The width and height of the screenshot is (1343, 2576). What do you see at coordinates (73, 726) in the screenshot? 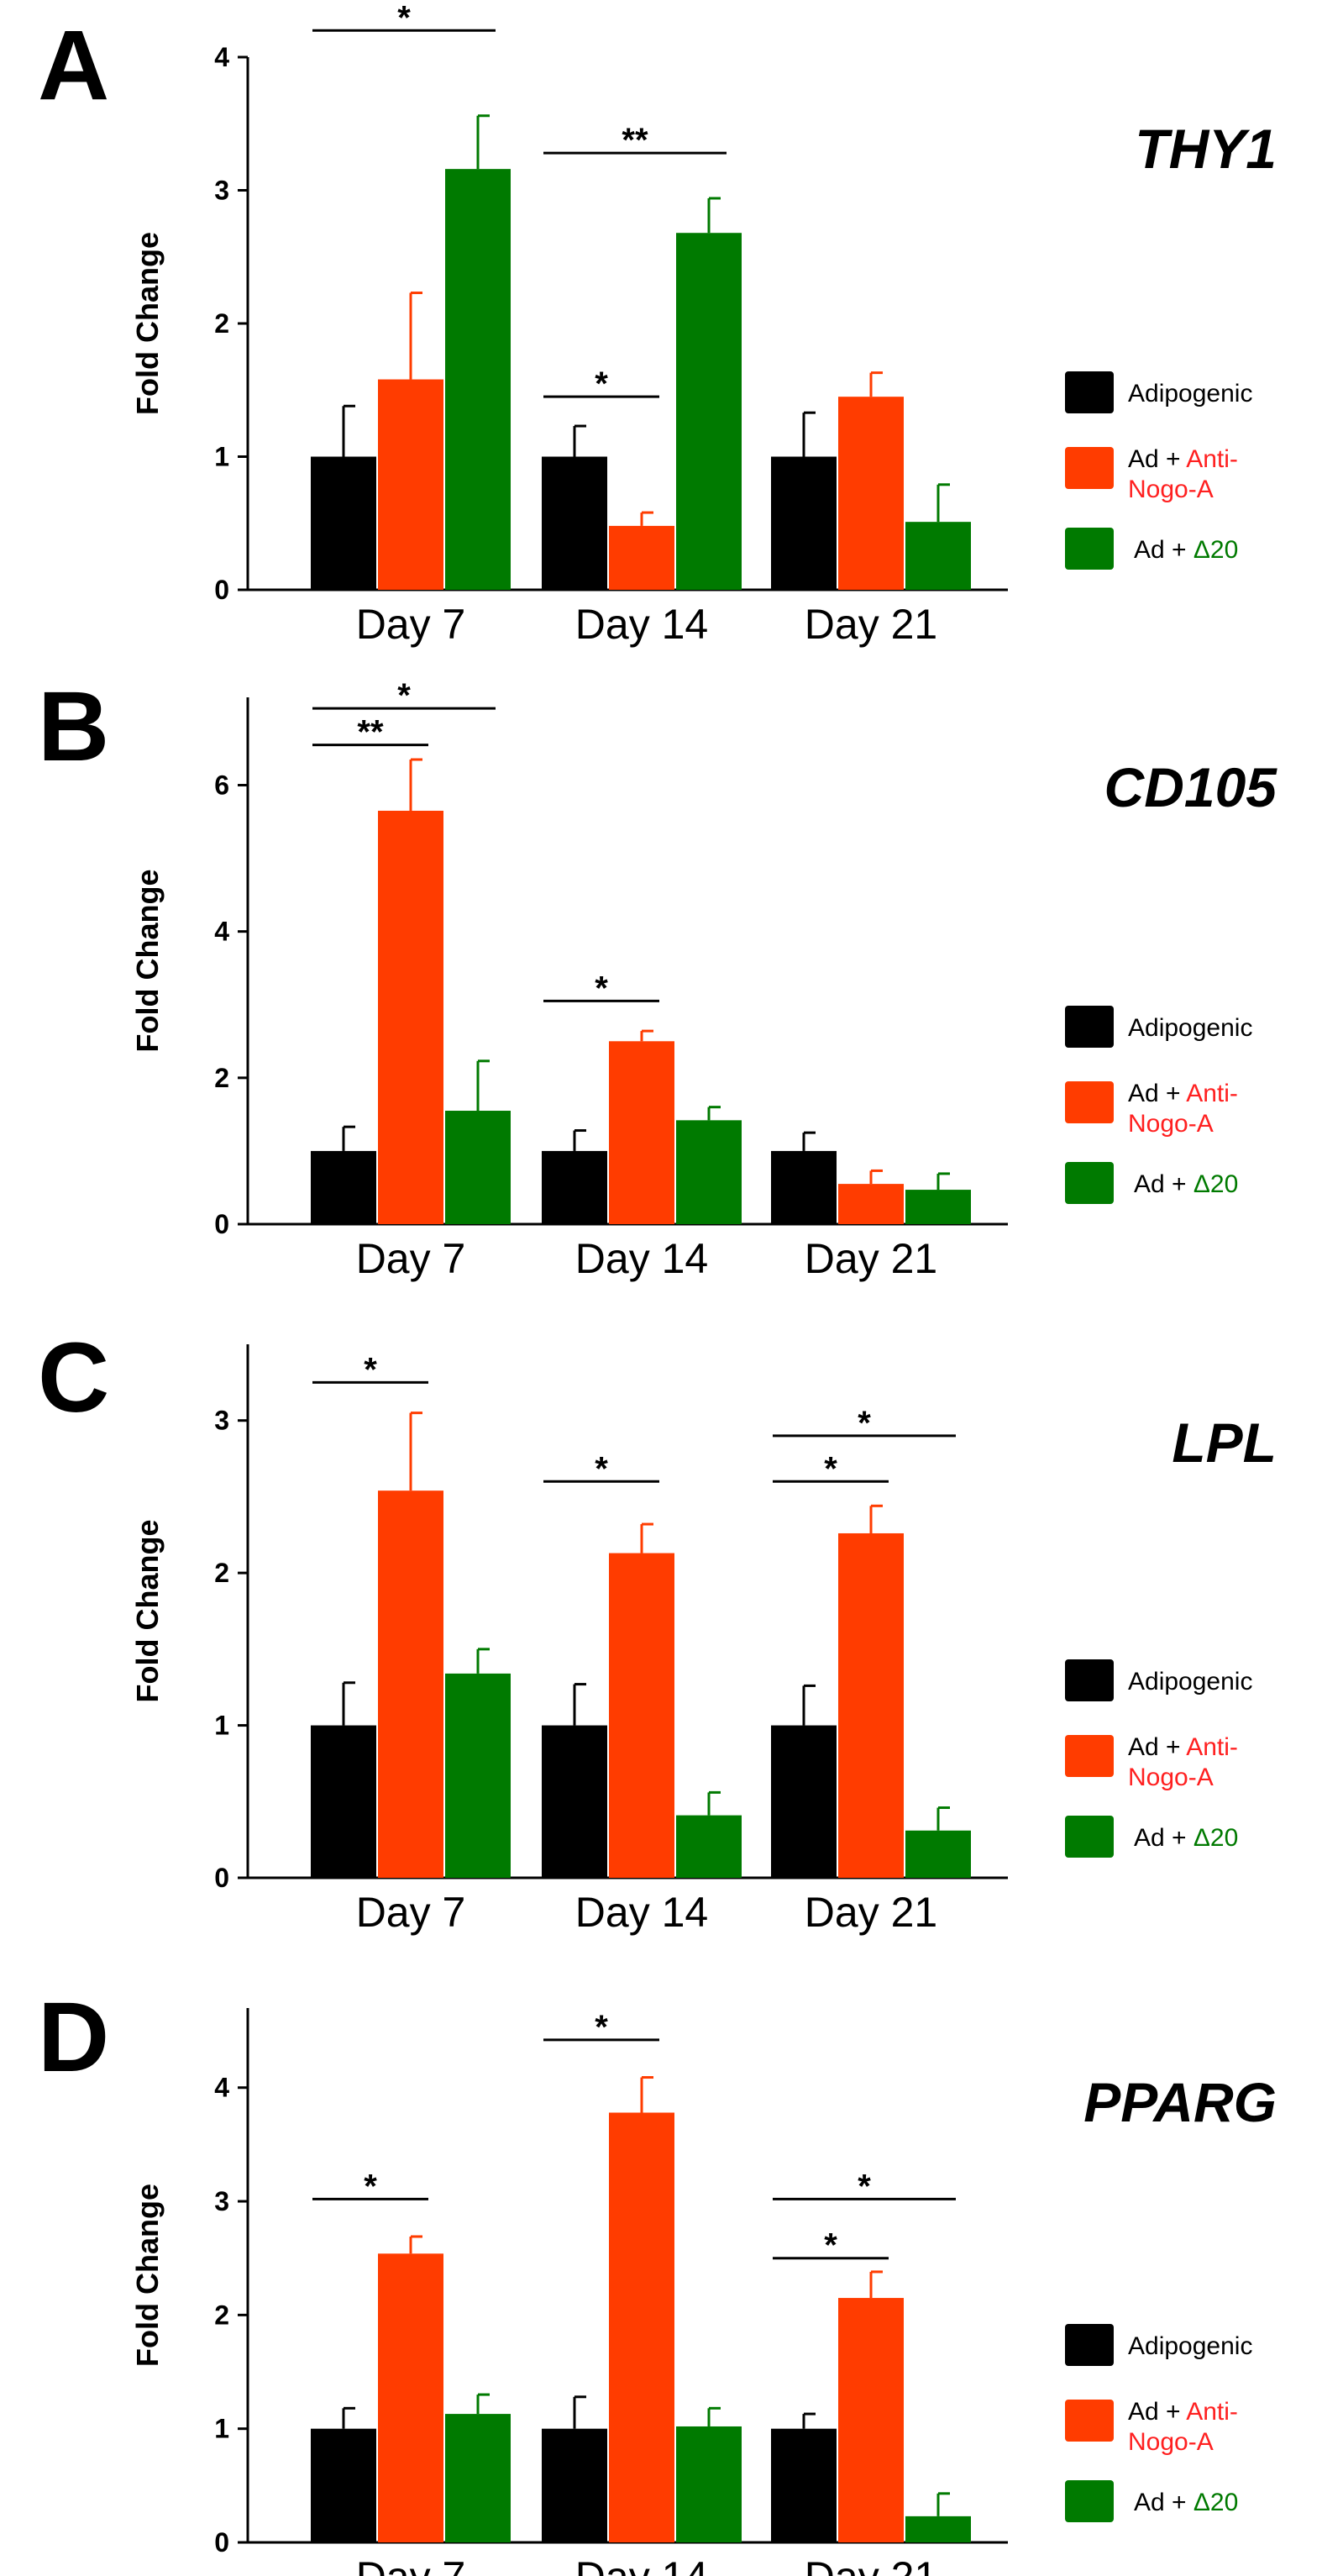
I see `panel-letter: B` at bounding box center [73, 726].